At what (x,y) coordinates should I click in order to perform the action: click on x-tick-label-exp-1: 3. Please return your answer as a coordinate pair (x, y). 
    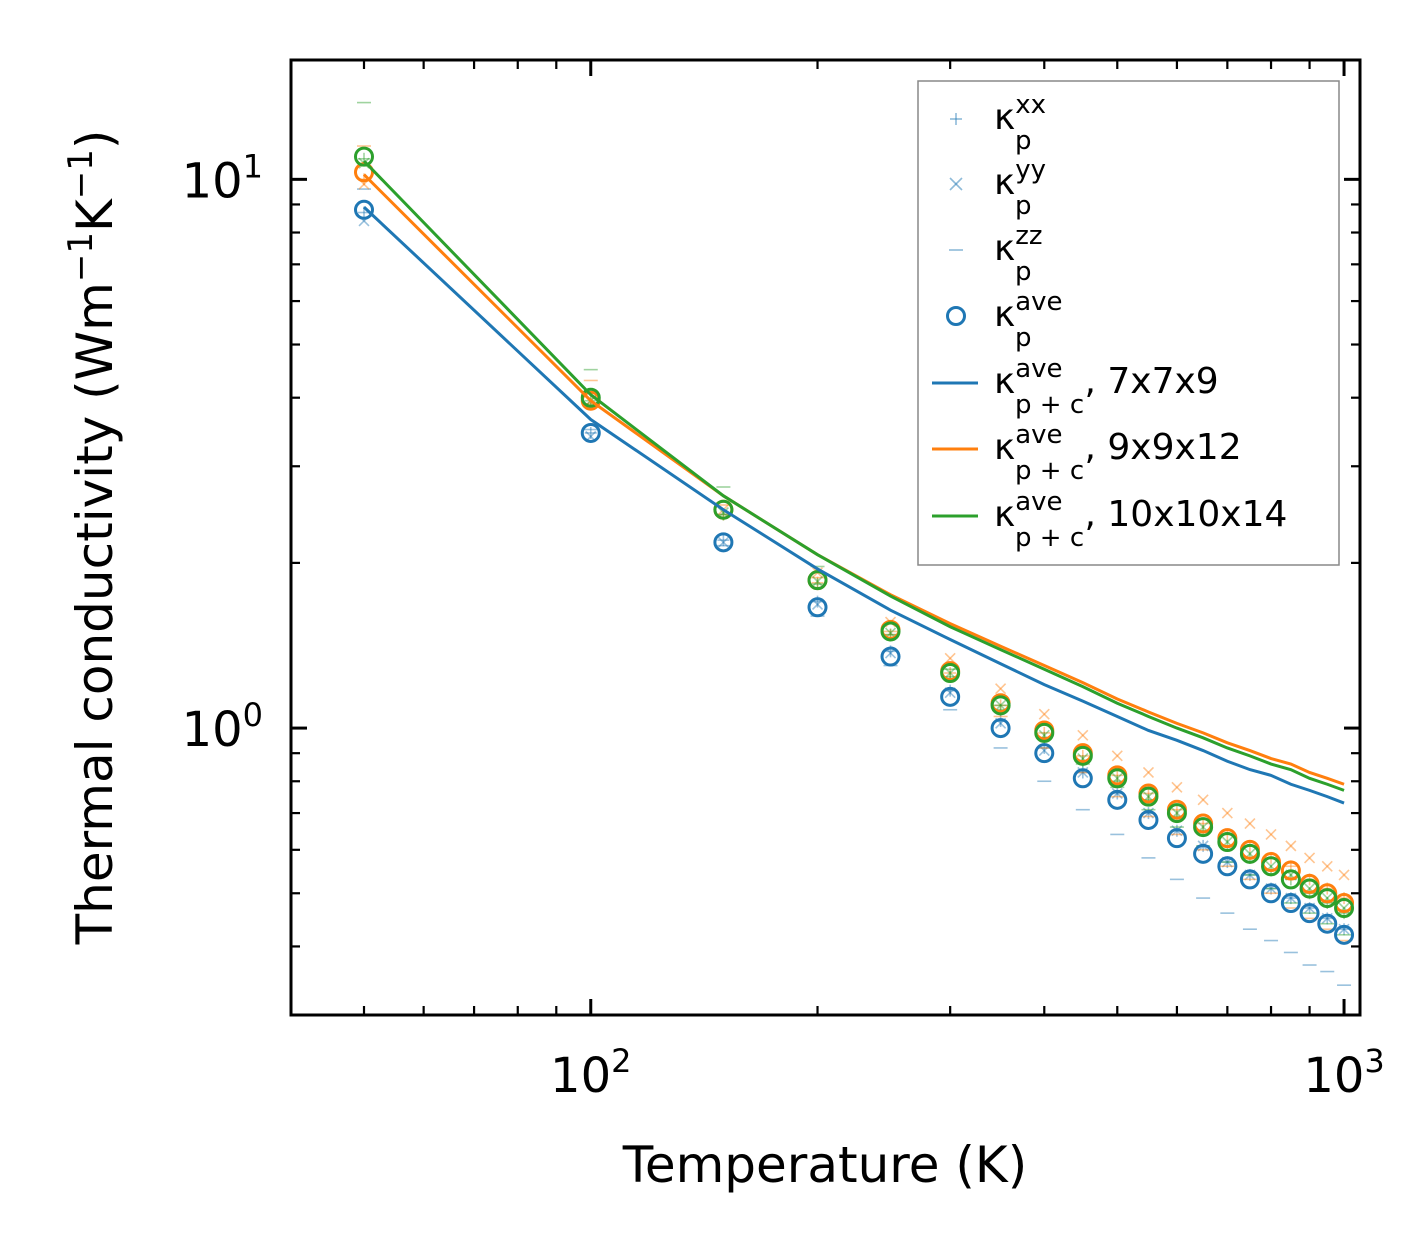
    Looking at the image, I should click on (1374, 1061).